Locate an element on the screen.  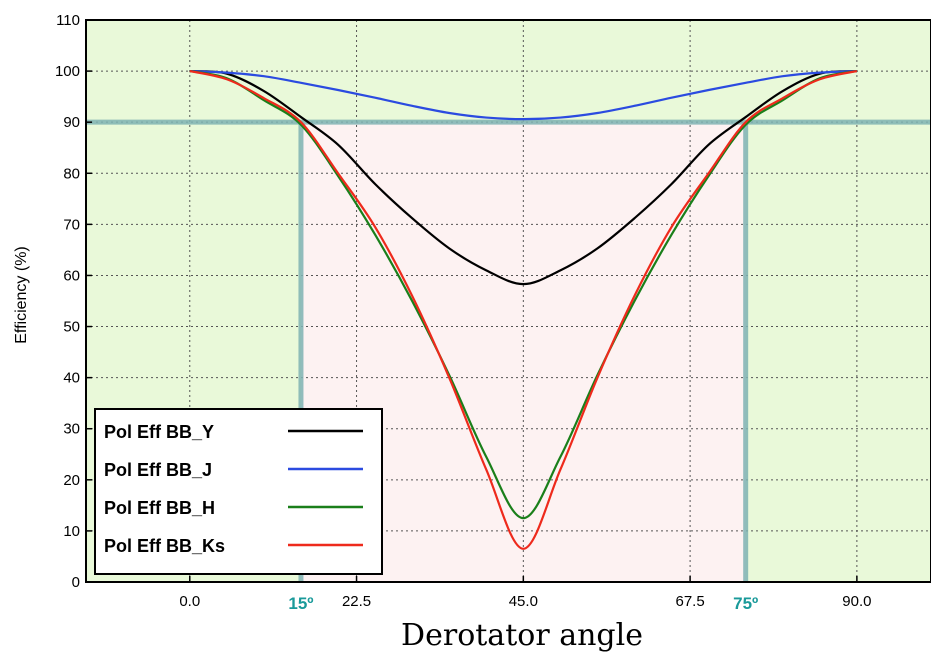
y-tick-label: 0 is located at coordinates (76, 582).